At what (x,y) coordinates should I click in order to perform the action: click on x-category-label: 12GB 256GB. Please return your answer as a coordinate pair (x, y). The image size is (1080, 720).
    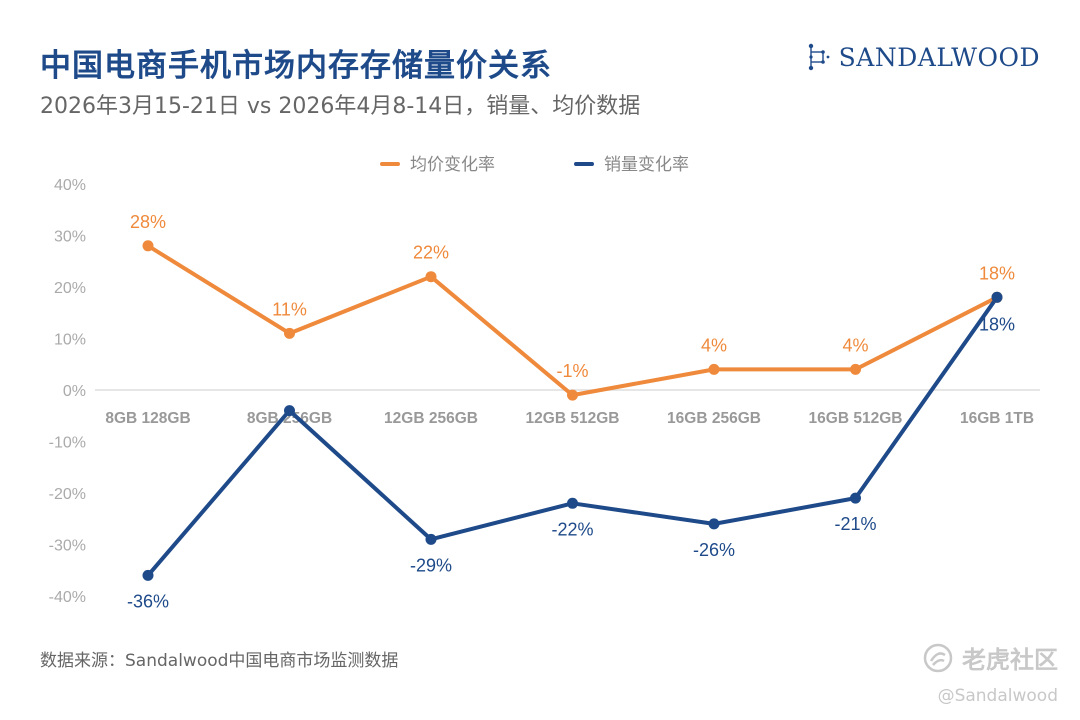
    Looking at the image, I should click on (431, 418).